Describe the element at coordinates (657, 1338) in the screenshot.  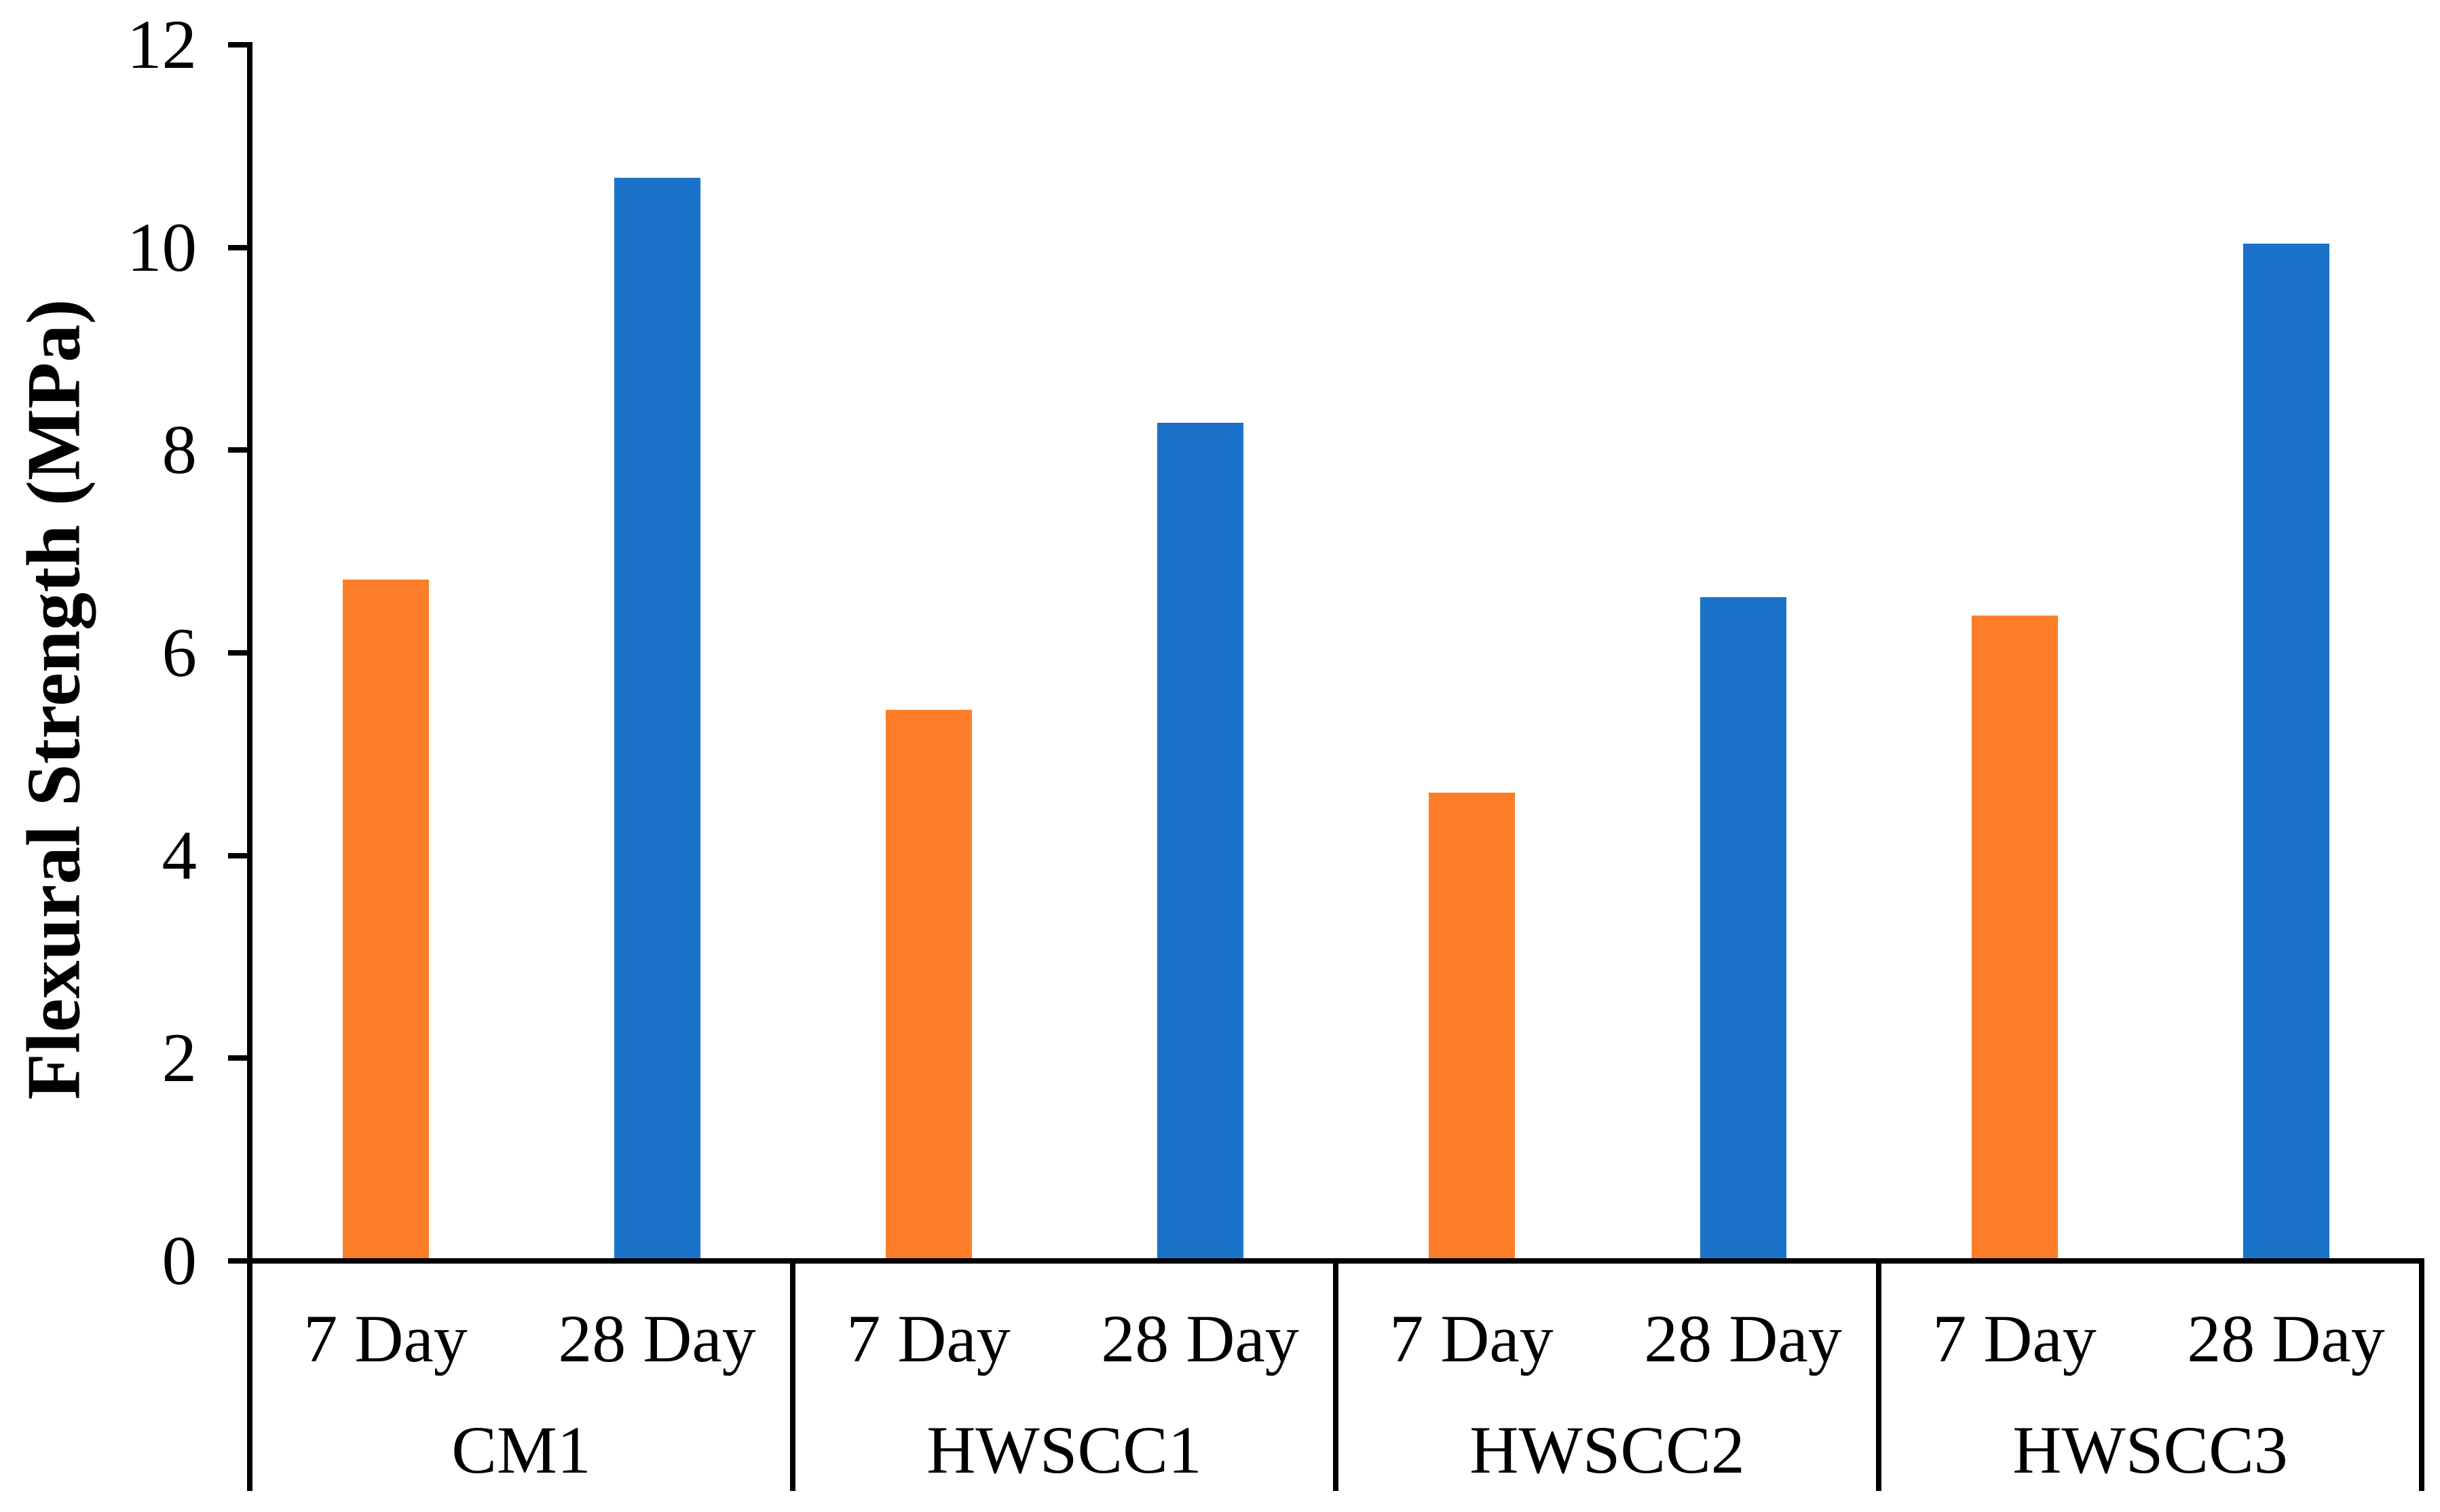
I see `x-label-28-day-cm1: 28 Day` at that location.